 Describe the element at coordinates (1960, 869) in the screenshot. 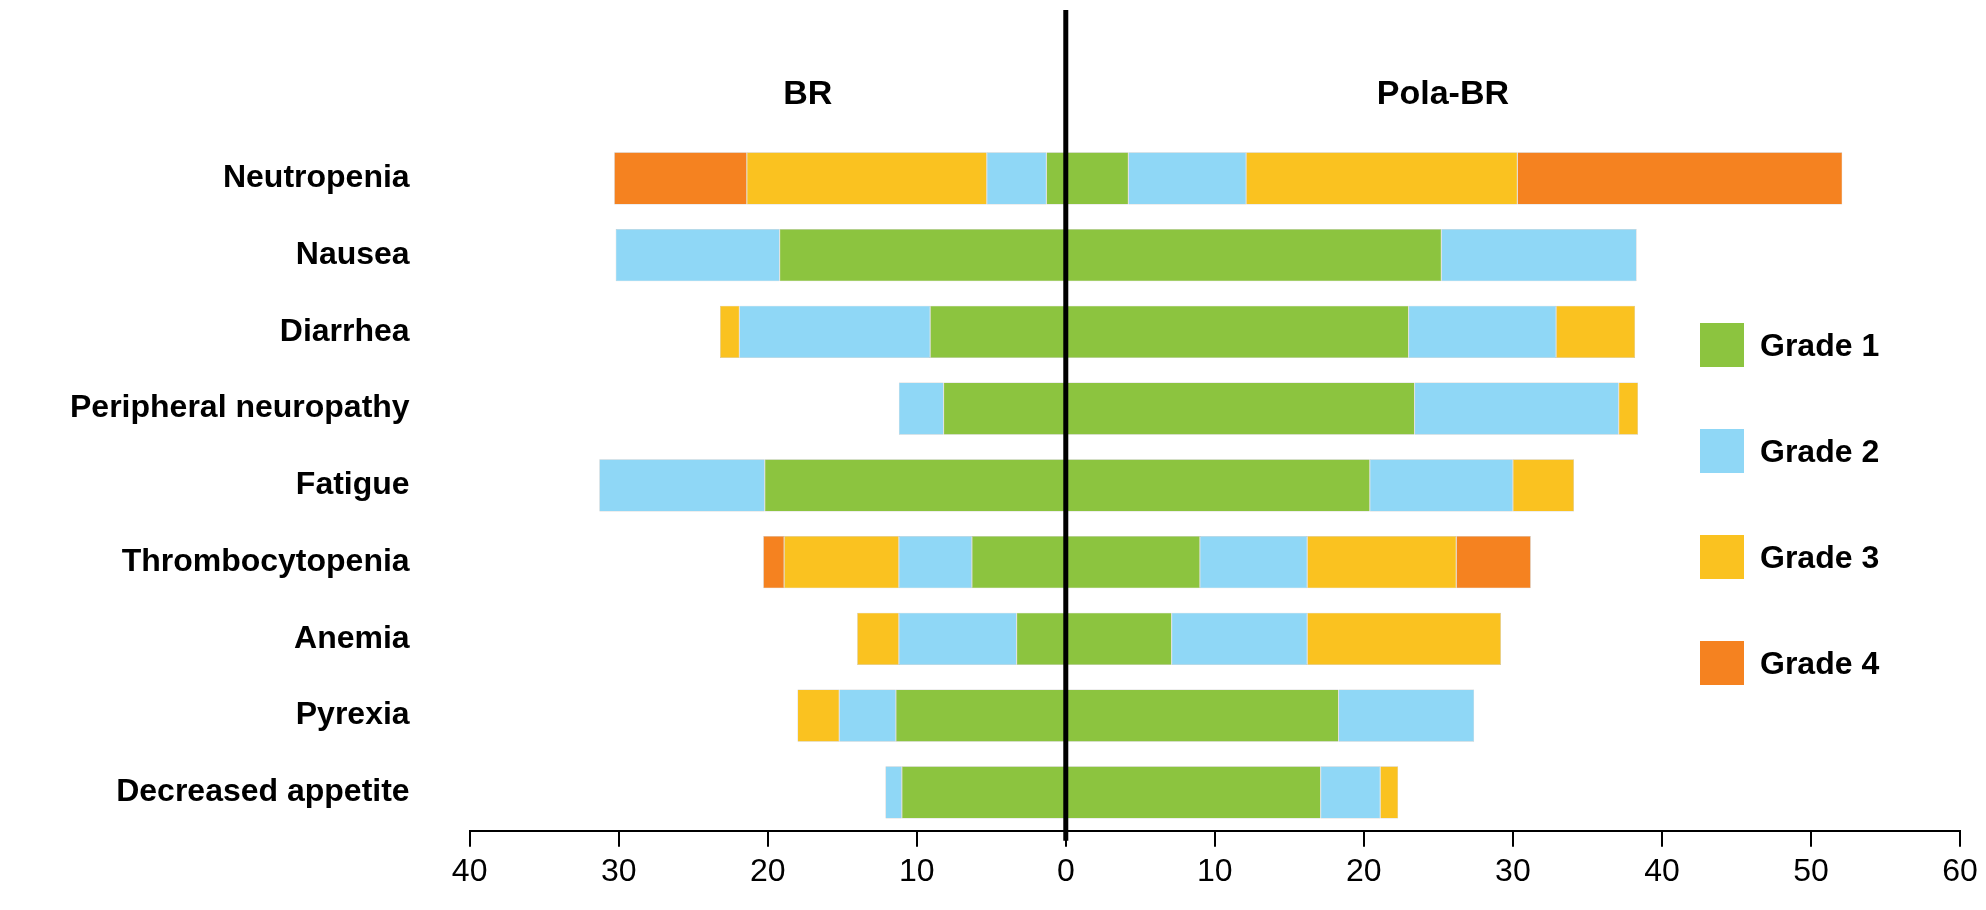

I see `x-tick-label: 60` at that location.